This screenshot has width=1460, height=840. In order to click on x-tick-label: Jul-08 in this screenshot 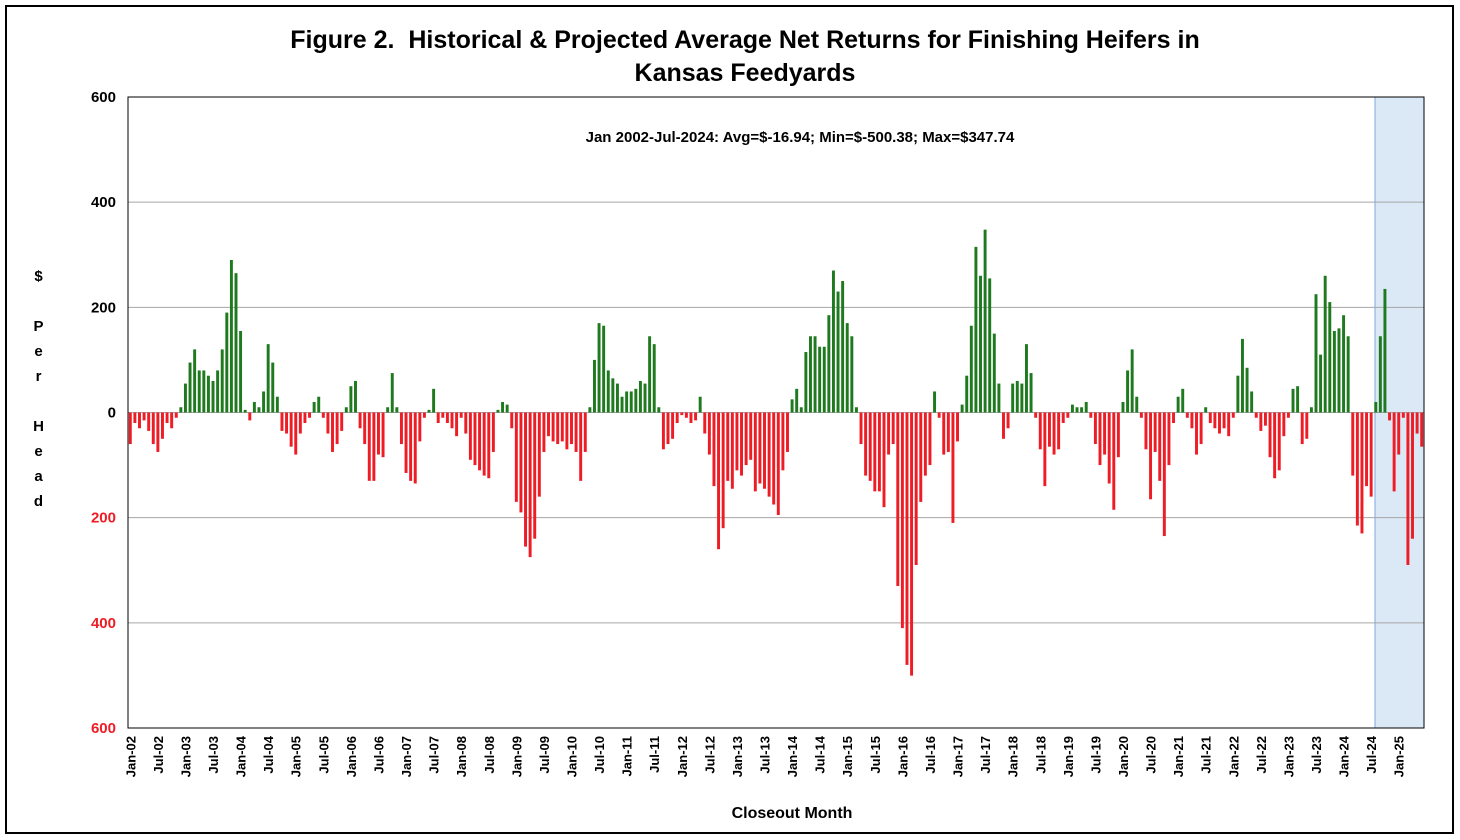, I will do `click(489, 755)`.